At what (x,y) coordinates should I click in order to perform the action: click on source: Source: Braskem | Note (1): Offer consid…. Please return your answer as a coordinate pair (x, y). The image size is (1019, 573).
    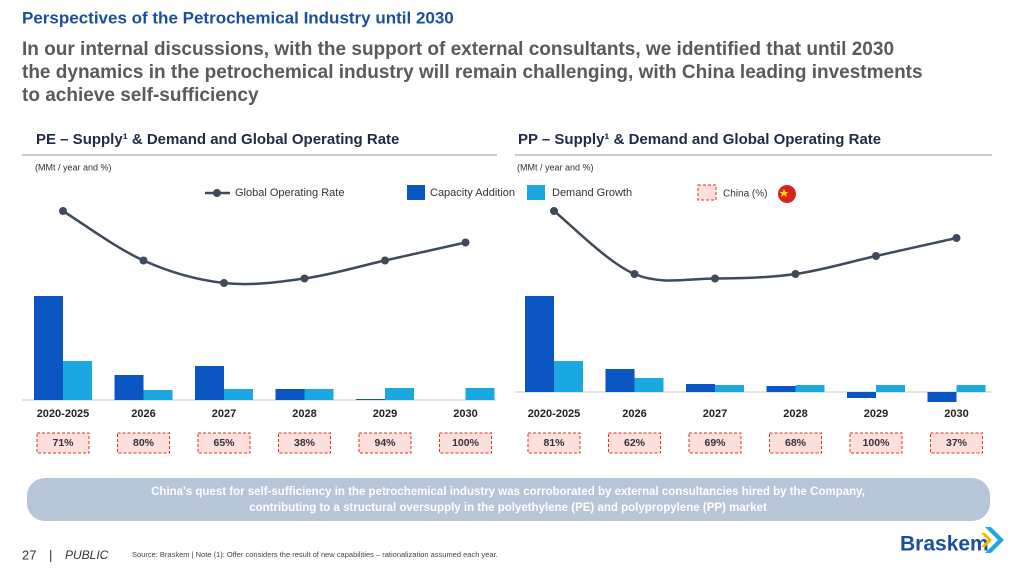
    Looking at the image, I should click on (315, 554).